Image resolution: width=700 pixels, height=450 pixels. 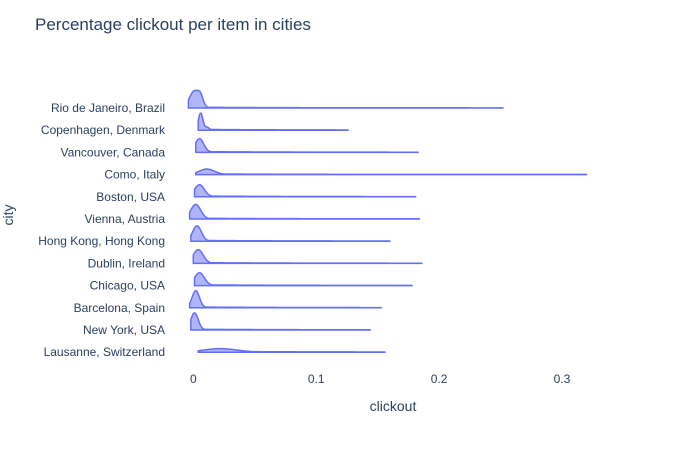 What do you see at coordinates (112, 152) in the screenshot?
I see `y-tick-label: Vancouver, Canada` at bounding box center [112, 152].